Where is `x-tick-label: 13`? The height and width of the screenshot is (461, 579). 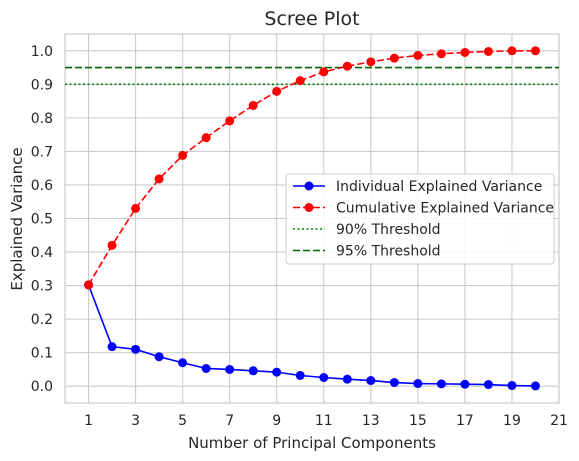
x-tick-label: 13 is located at coordinates (371, 421).